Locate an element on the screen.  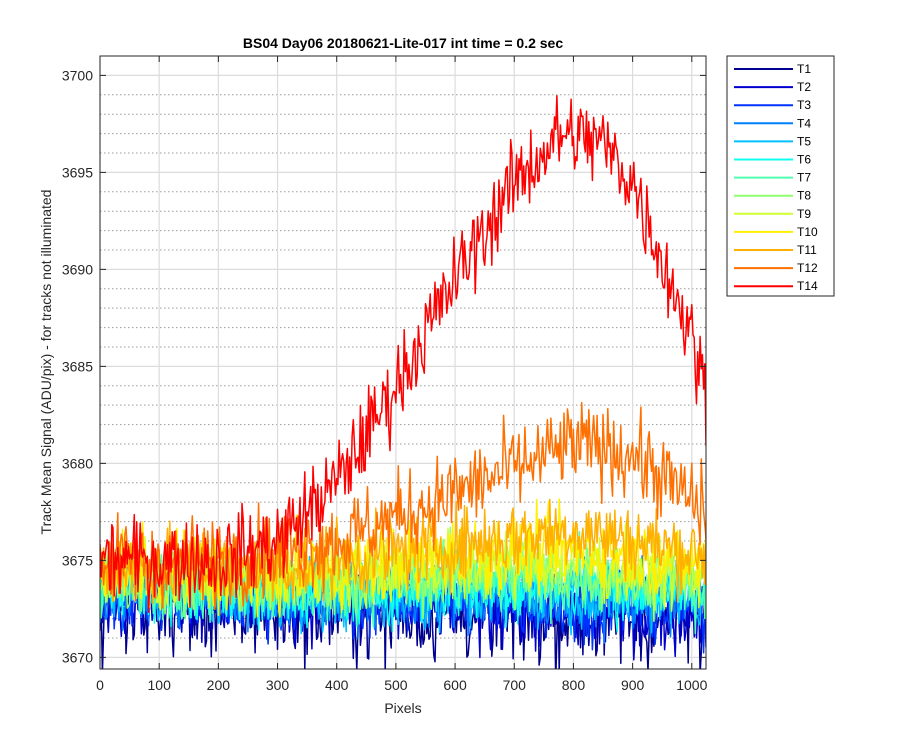
legend-label-t7: T7 is located at coordinates (804, 178).